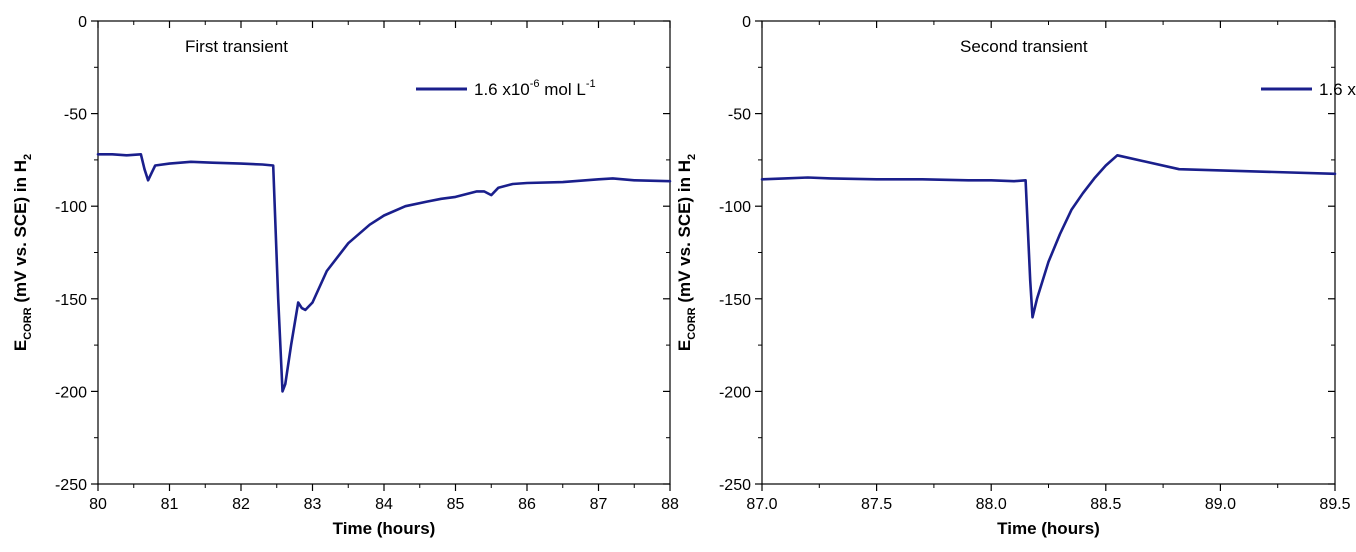 Image resolution: width=1356 pixels, height=552 pixels. Describe the element at coordinates (98, 504) in the screenshot. I see `x-tick-label: 80` at that location.